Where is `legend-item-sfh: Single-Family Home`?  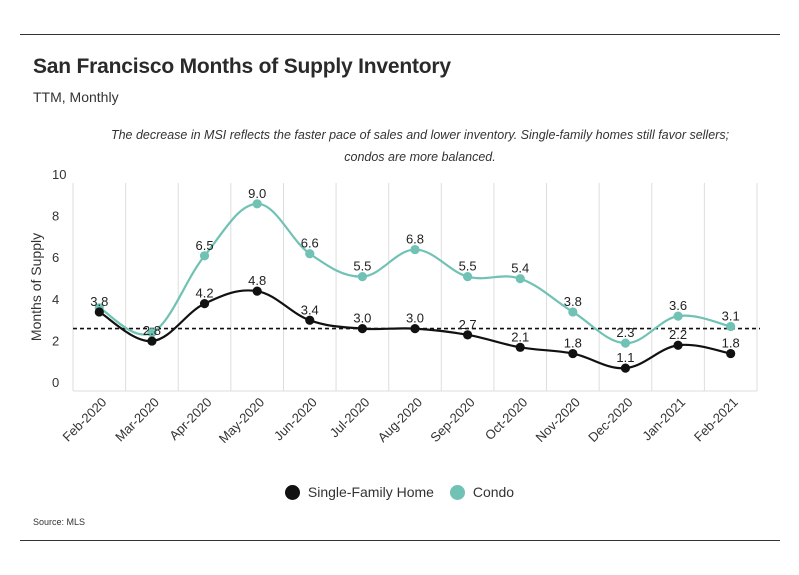 legend-item-sfh: Single-Family Home is located at coordinates (359, 492).